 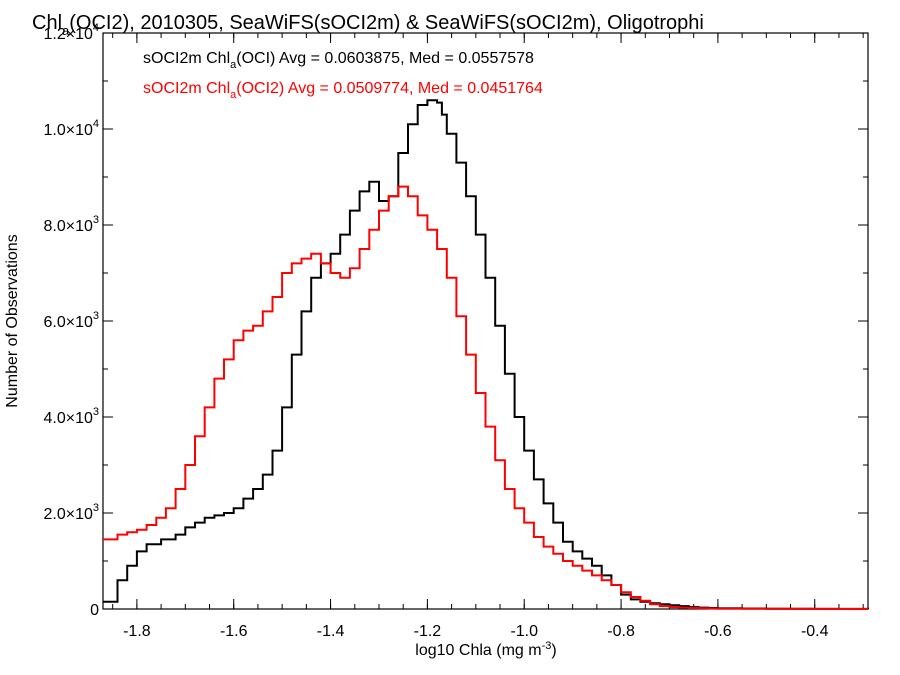 I want to click on y-tick-label: 0, so click(x=94, y=610).